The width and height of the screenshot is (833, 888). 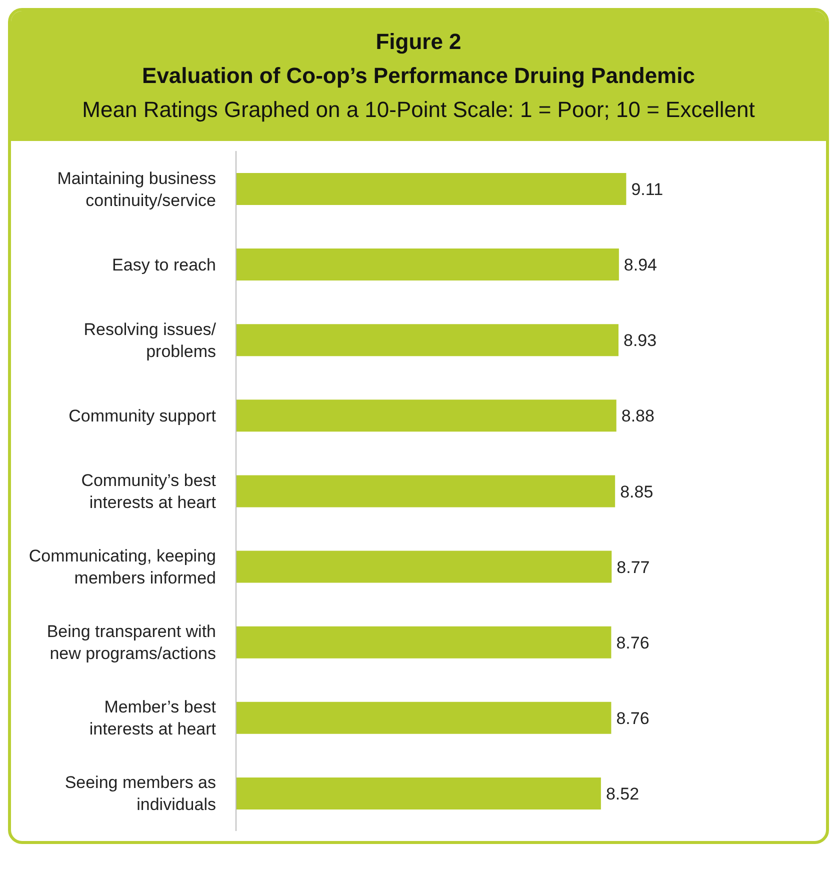 What do you see at coordinates (122, 567) in the screenshot?
I see `y-tick-label: Communicating, keeping members informed` at bounding box center [122, 567].